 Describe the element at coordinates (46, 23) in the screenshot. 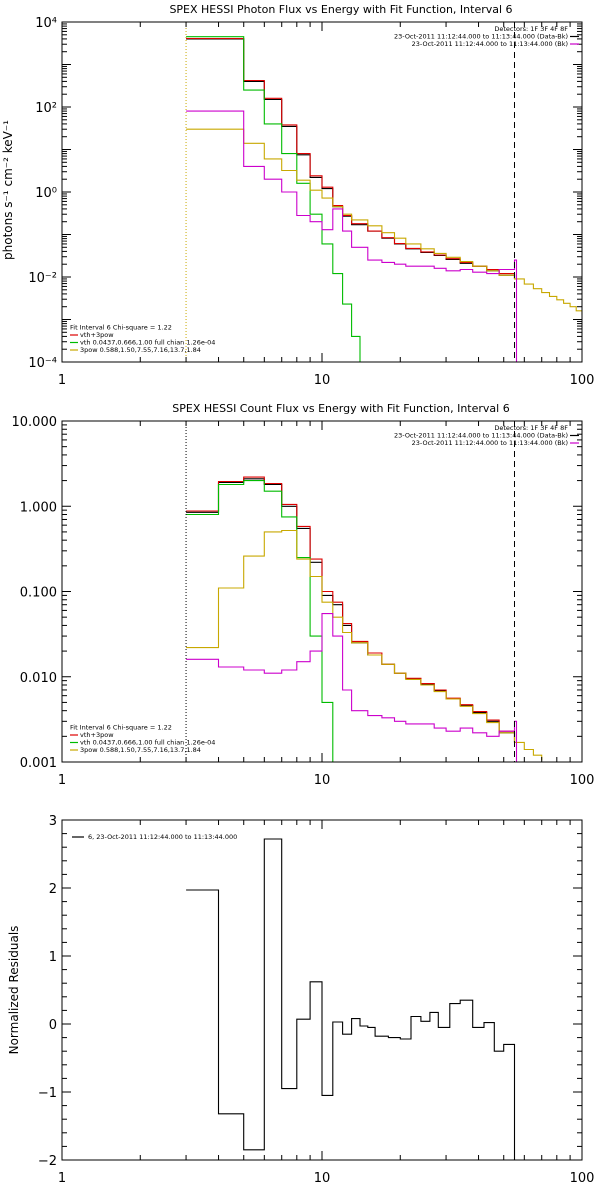

I see `y-tick-label: 10⁴` at that location.